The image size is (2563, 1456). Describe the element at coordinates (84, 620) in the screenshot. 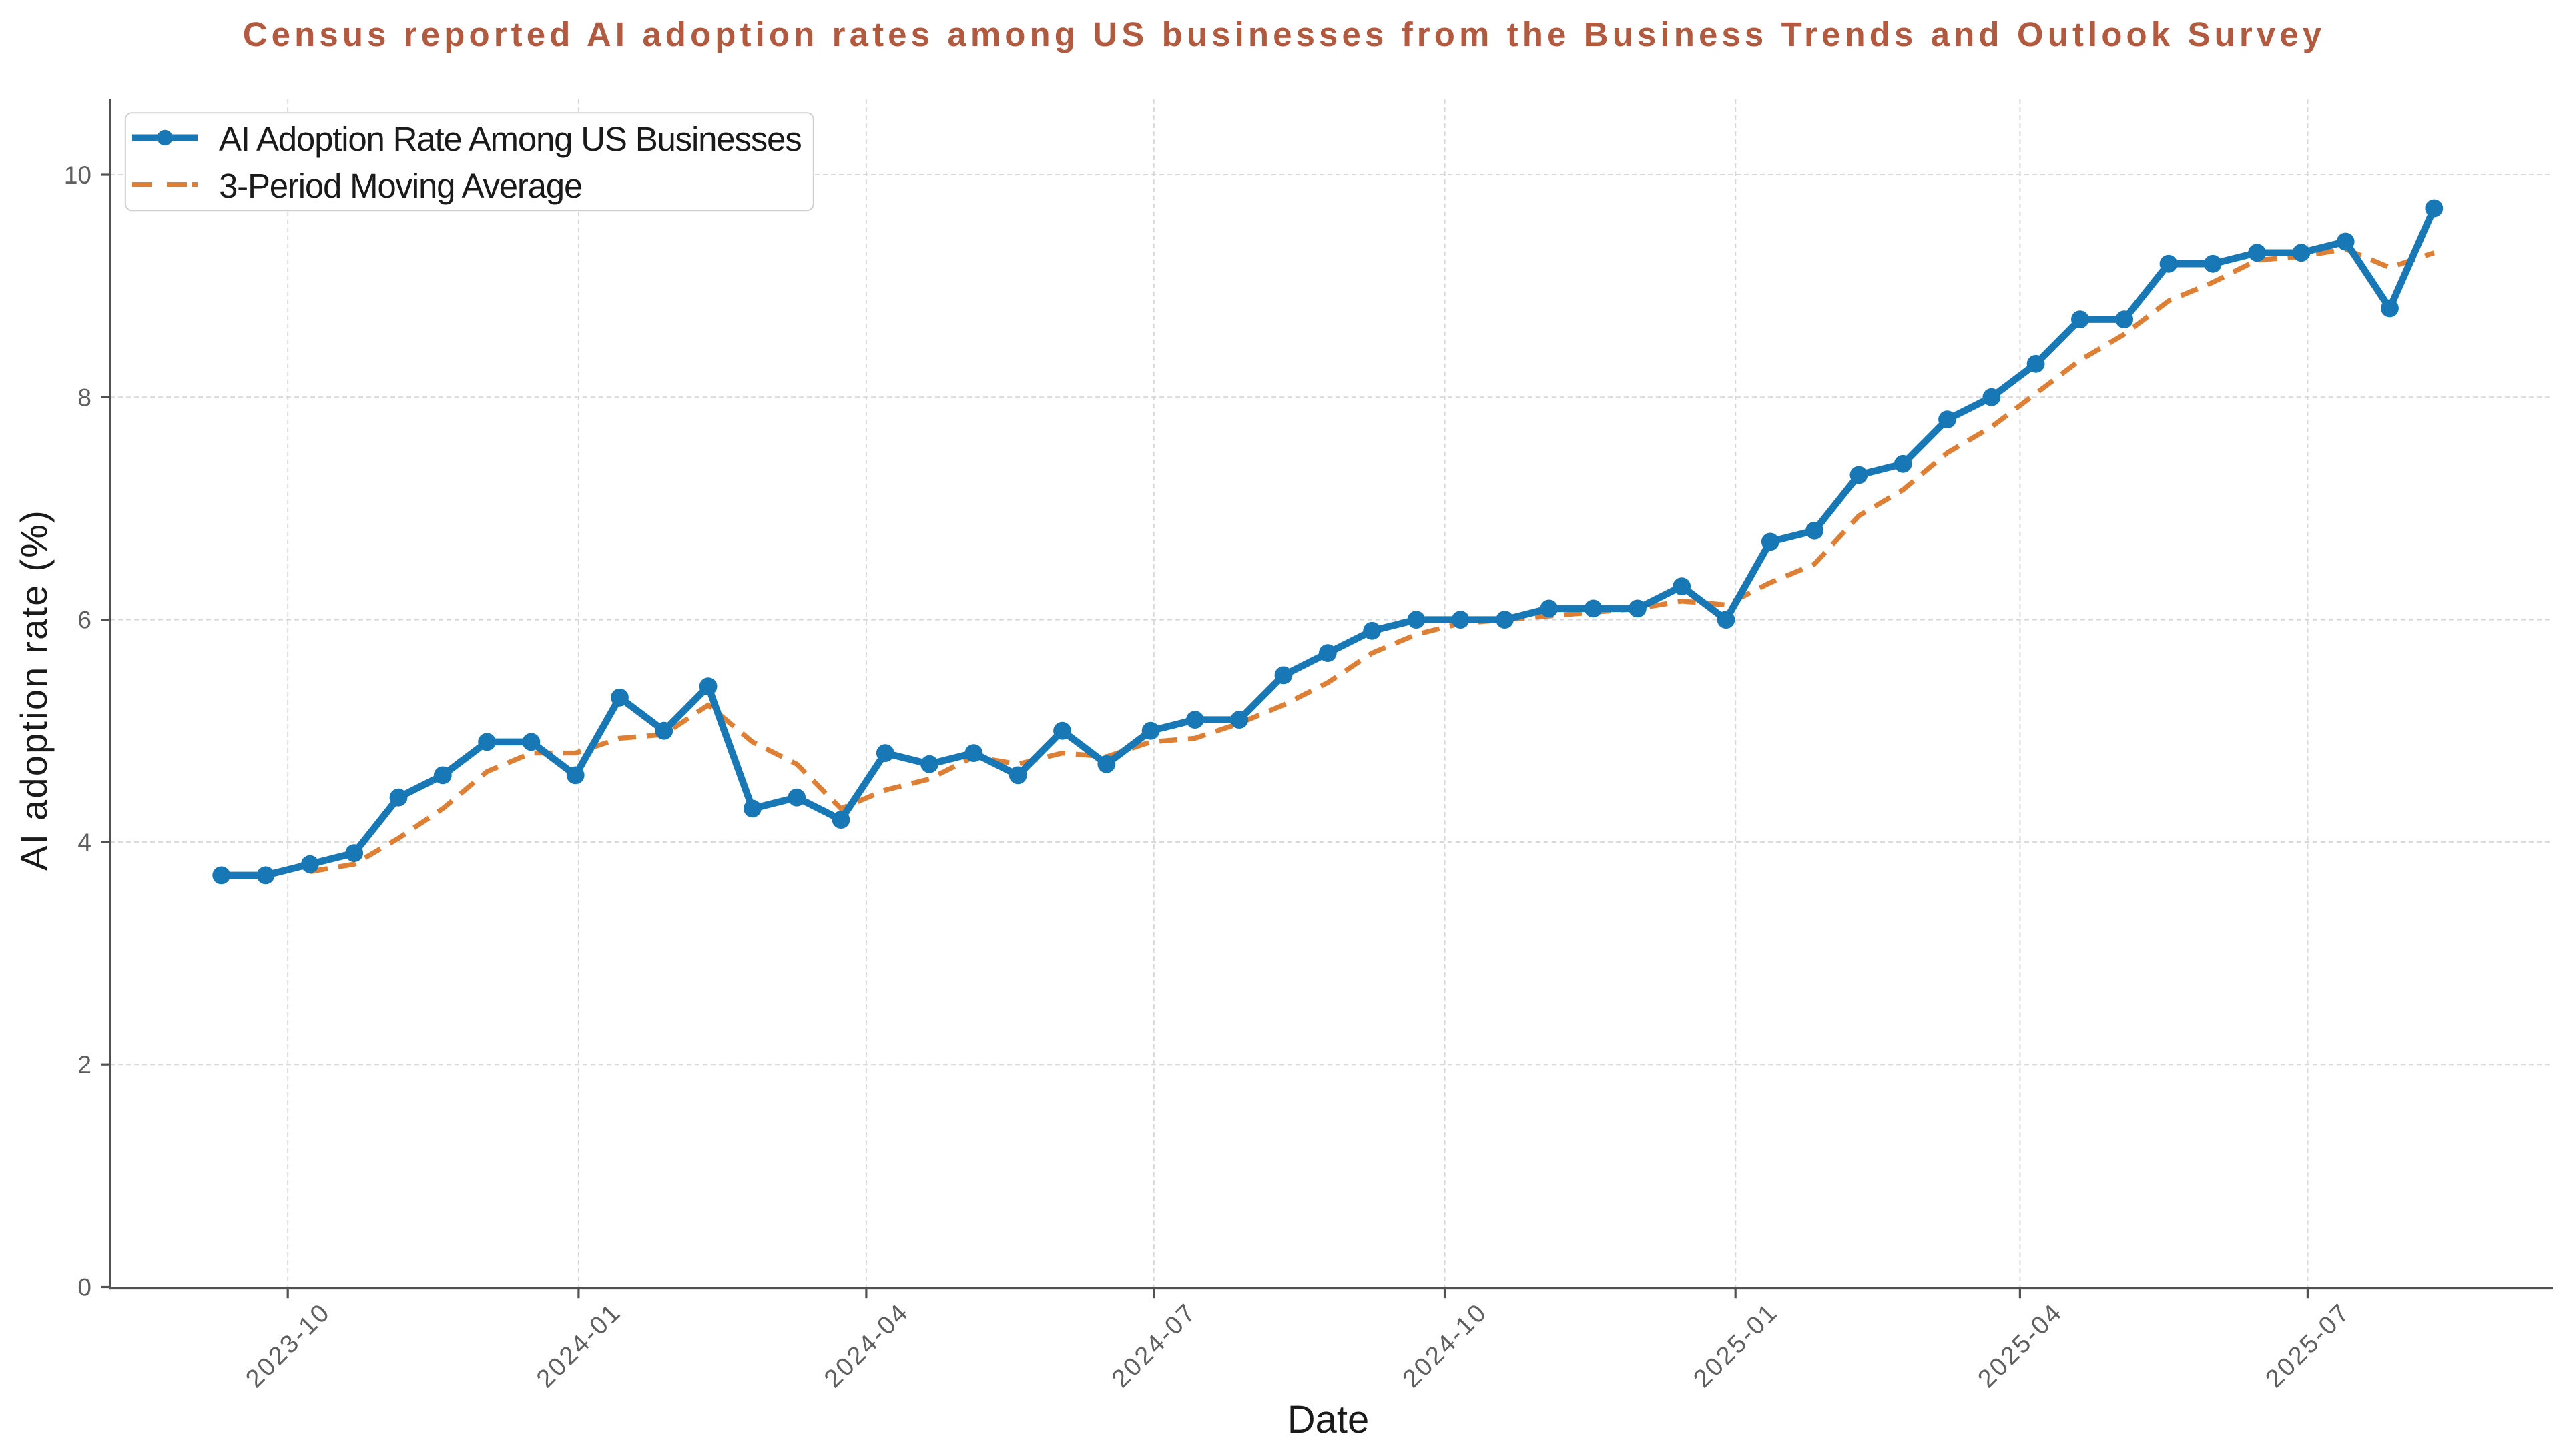

I see `svg-text: 6` at that location.